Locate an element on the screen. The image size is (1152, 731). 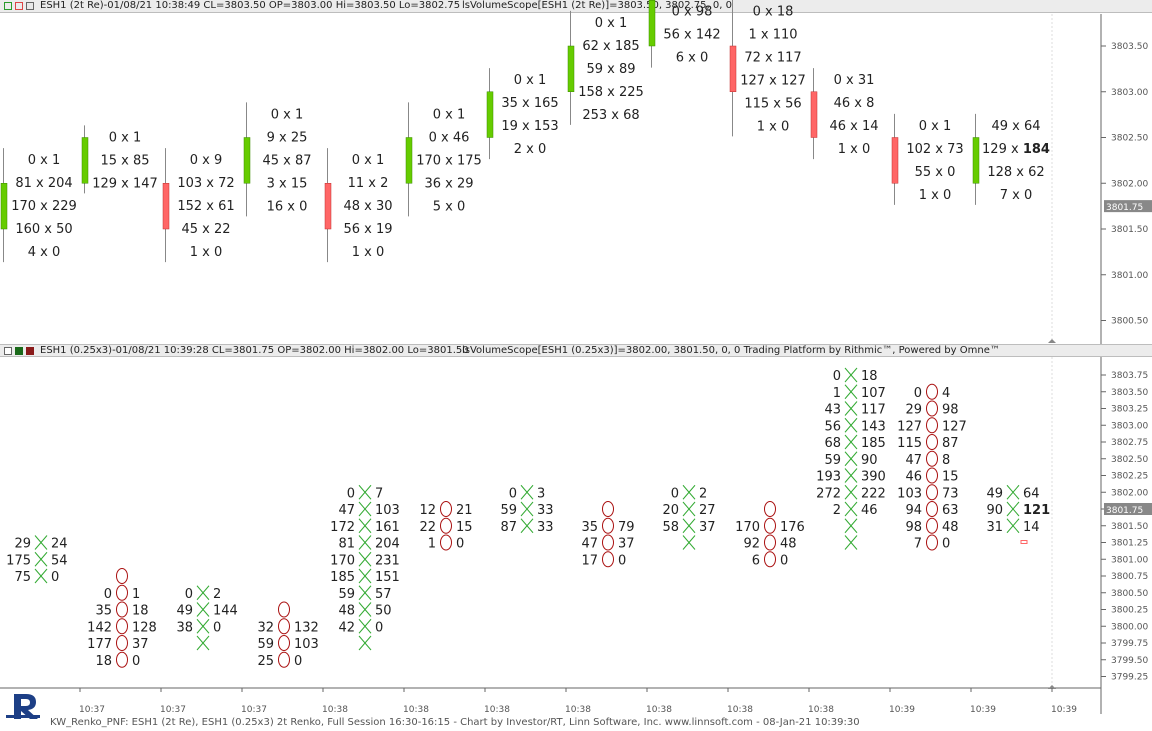
pf-bid-value: 177 is located at coordinates (99, 644).